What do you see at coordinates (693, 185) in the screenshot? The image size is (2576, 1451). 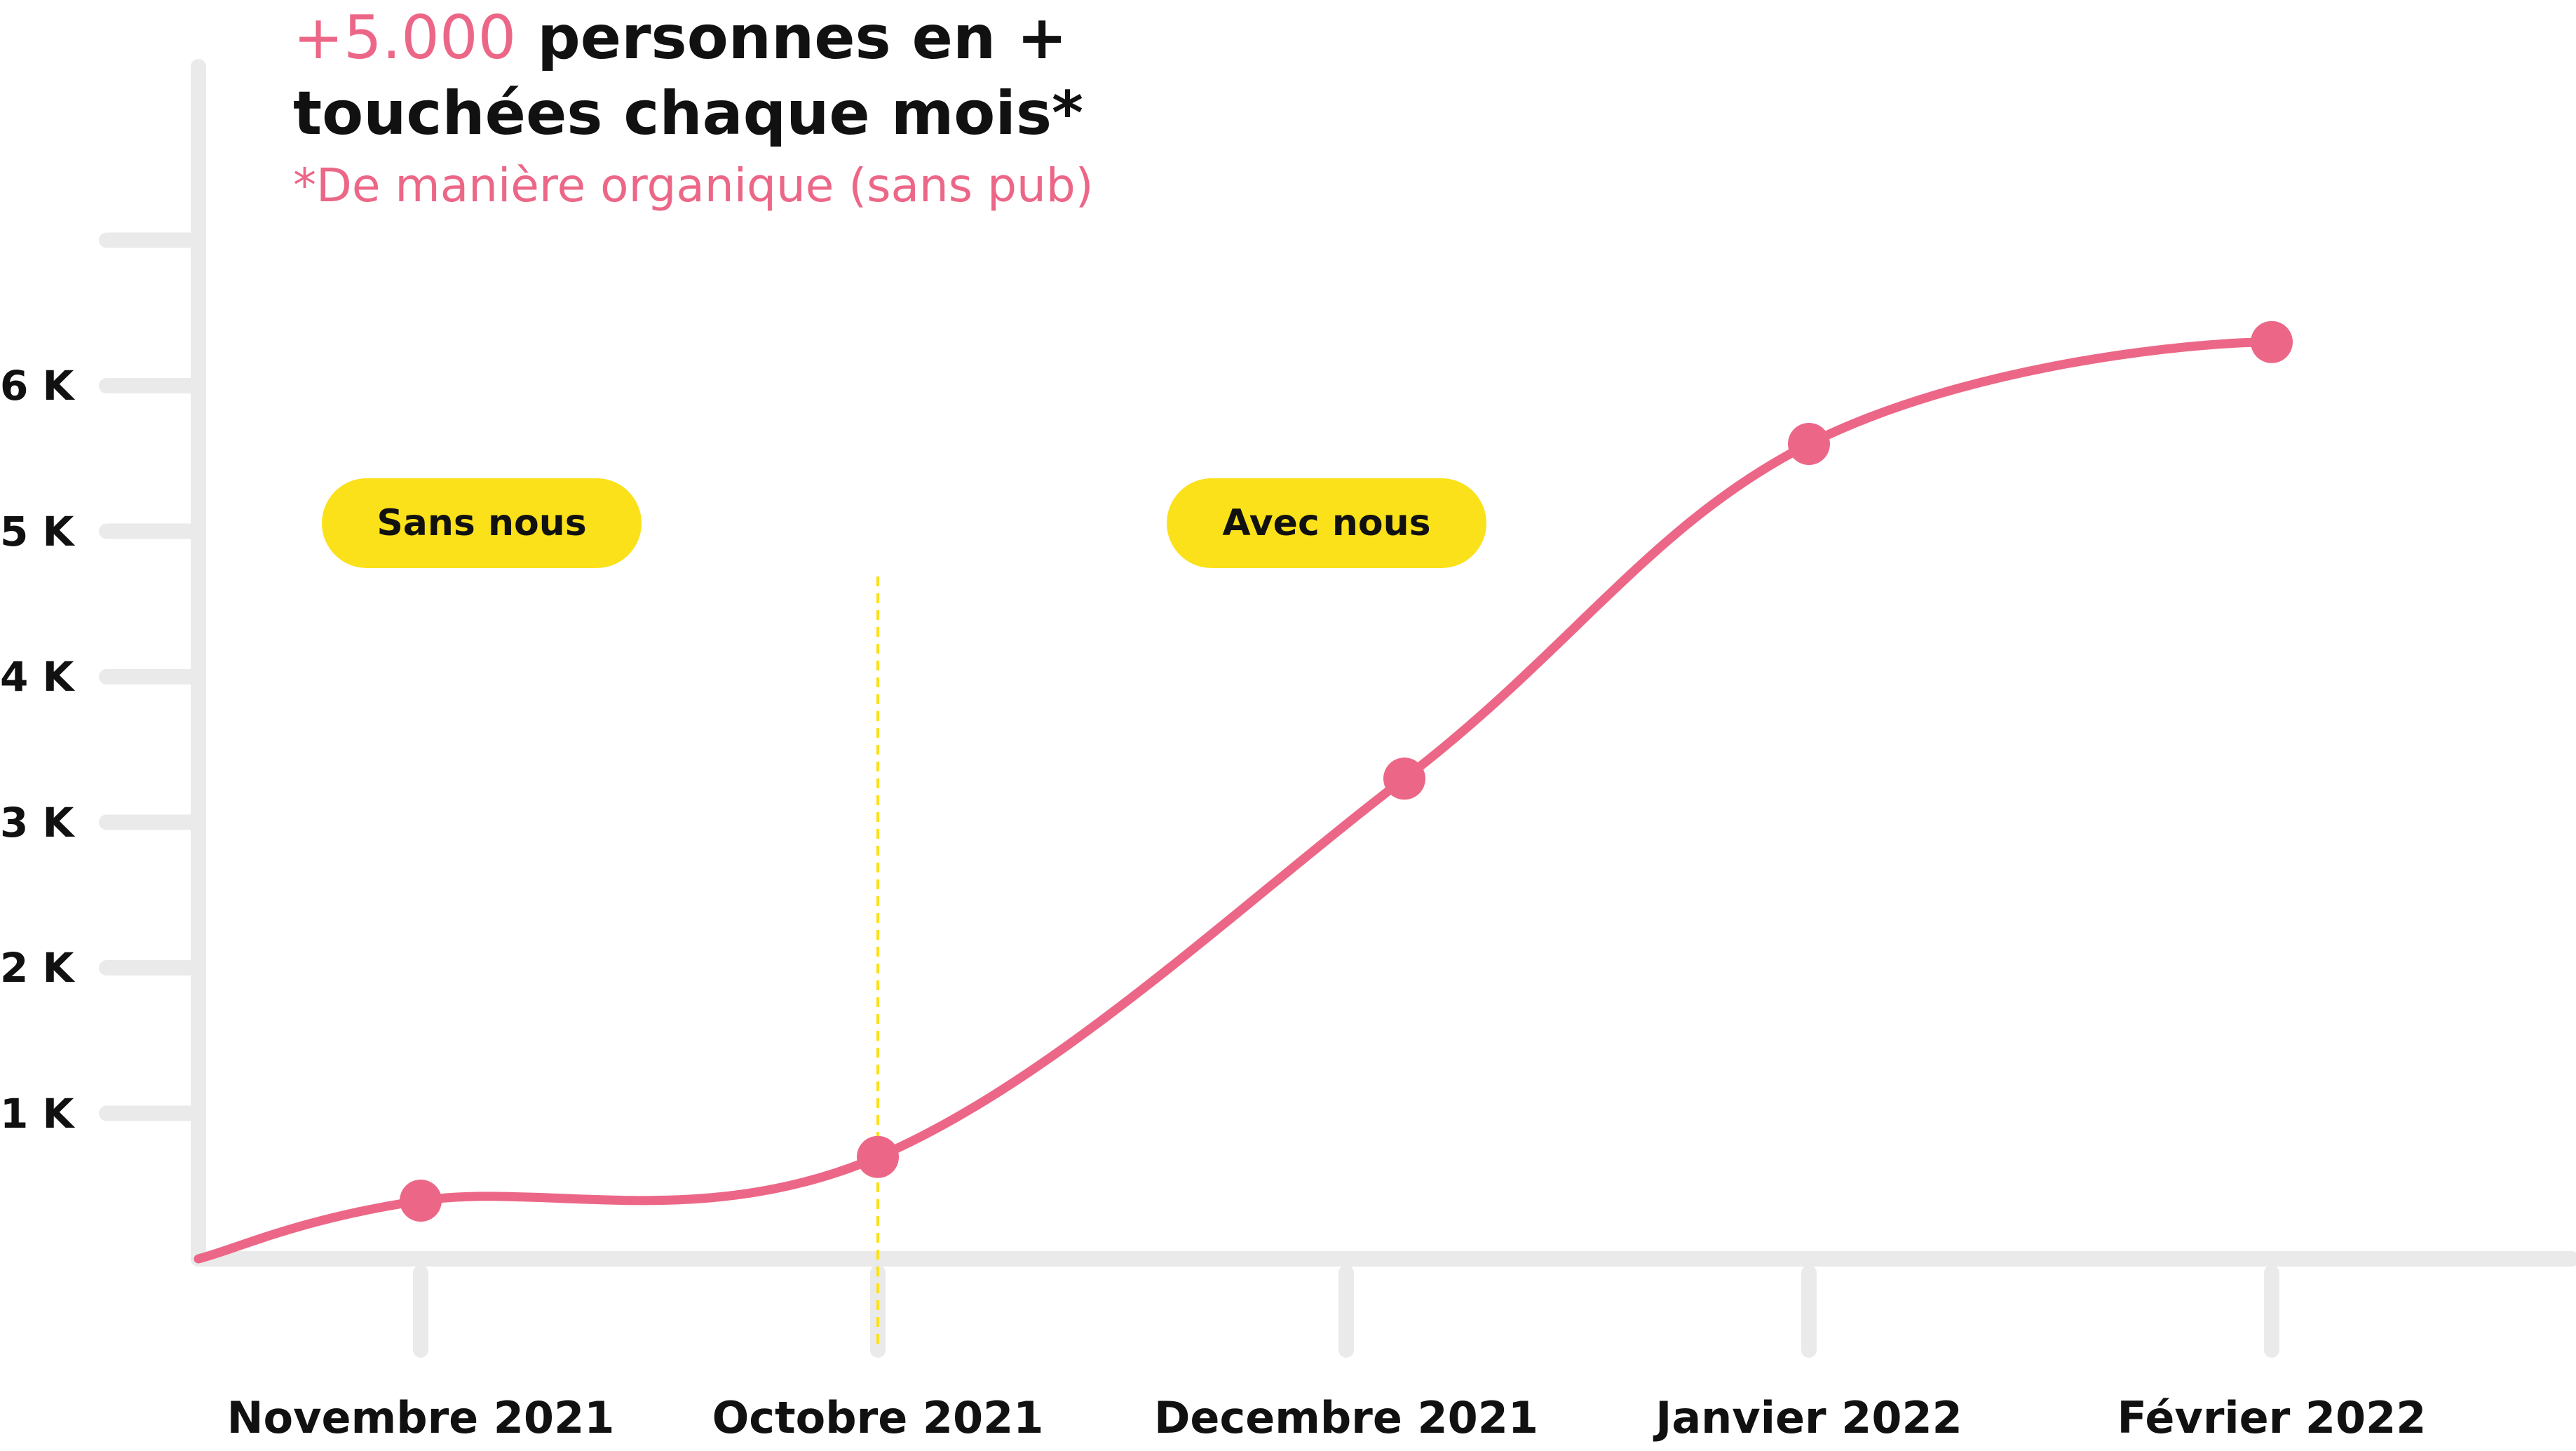 I see `chart-subtitle: *De manière organique (sans pub)` at bounding box center [693, 185].